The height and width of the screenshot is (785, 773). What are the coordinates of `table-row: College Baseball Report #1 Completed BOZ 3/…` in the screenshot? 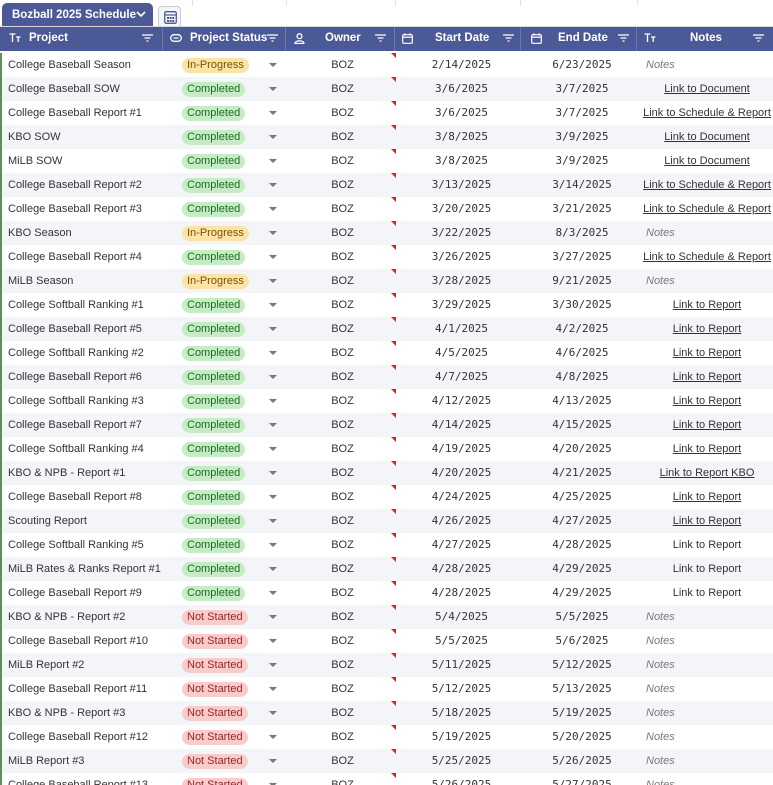 It's located at (387, 113).